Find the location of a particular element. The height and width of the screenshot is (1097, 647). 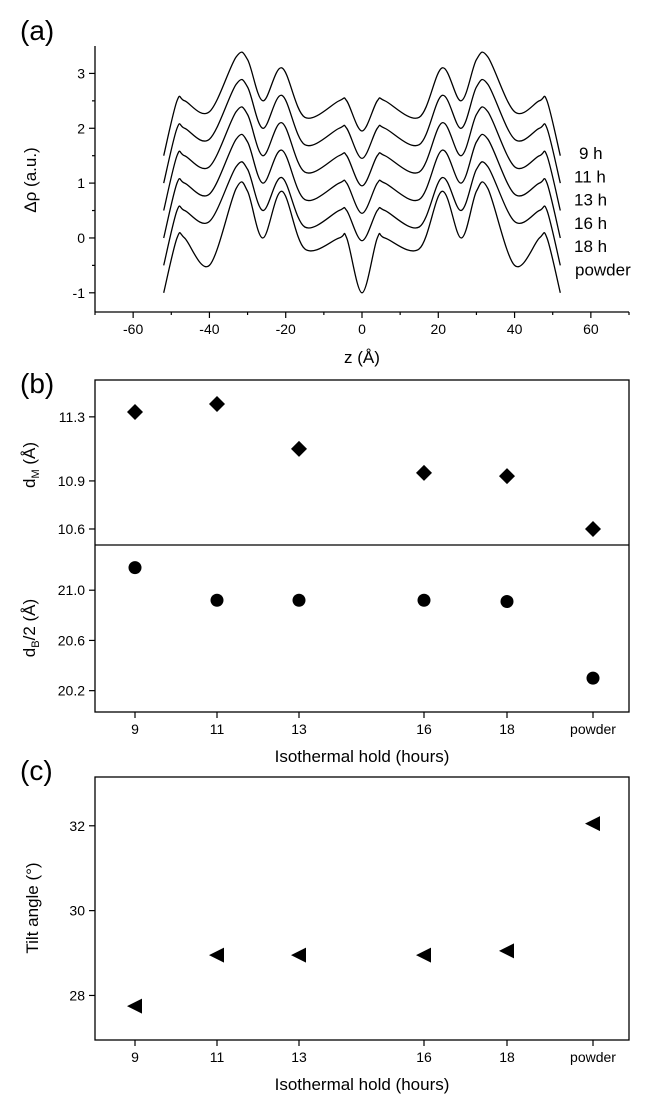

panel-b-x-ticks: 9 11 13 16 18 powder is located at coordinates (373, 724).